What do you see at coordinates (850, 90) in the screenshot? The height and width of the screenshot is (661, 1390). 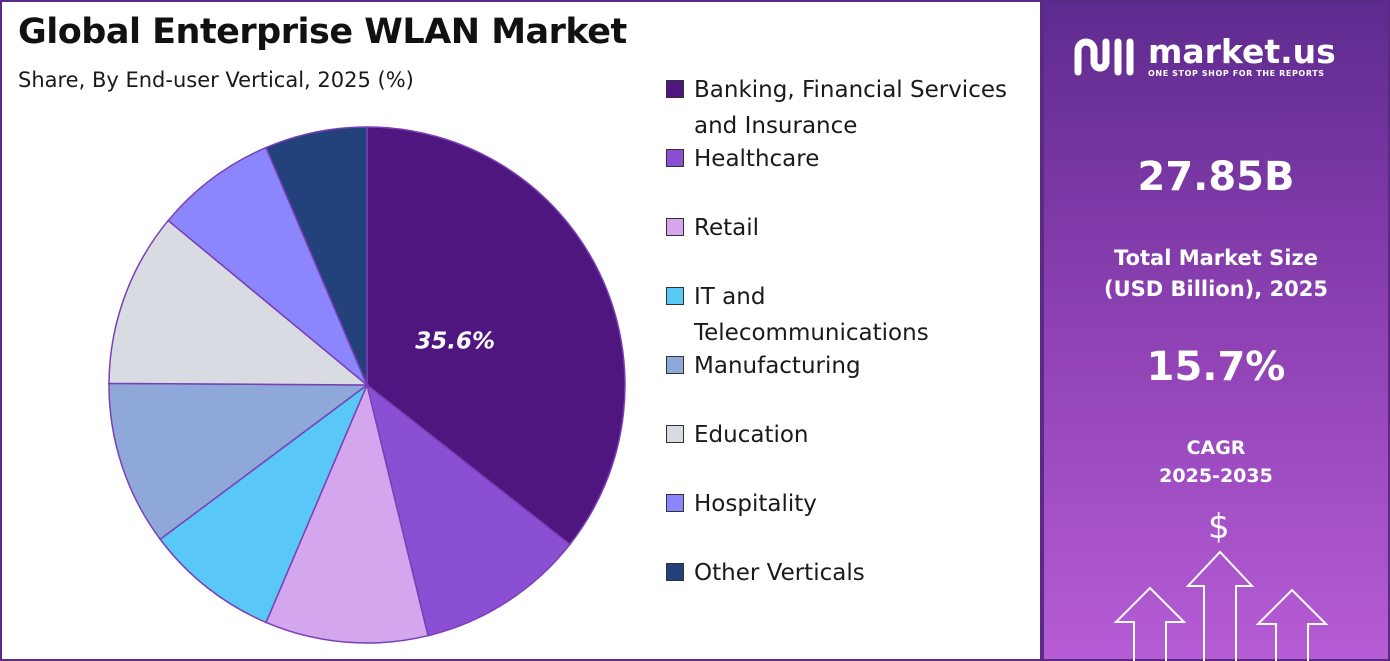 I see `legend-label-line: Banking, Financial Services` at bounding box center [850, 90].